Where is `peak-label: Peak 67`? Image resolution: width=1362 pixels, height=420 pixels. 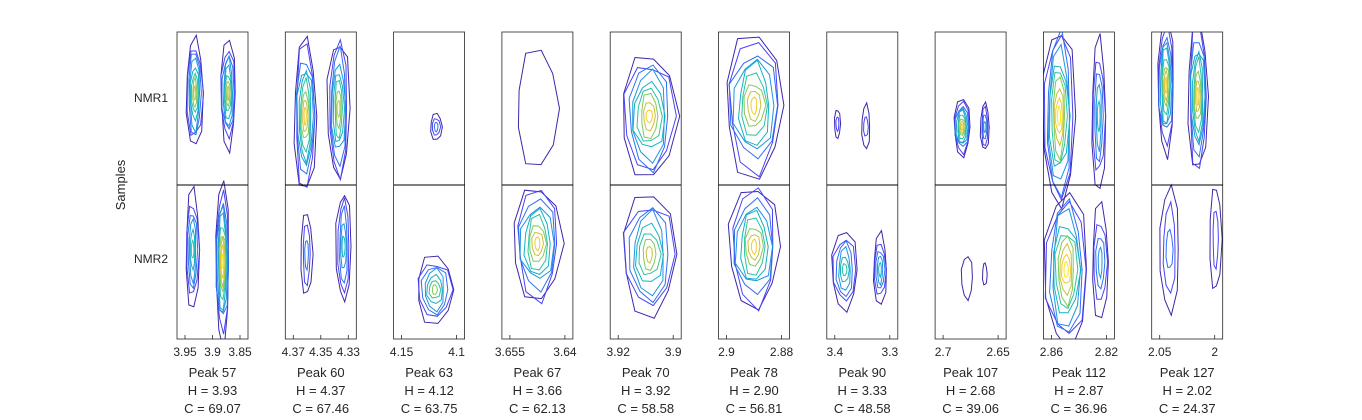 peak-label: Peak 67 is located at coordinates (538, 372).